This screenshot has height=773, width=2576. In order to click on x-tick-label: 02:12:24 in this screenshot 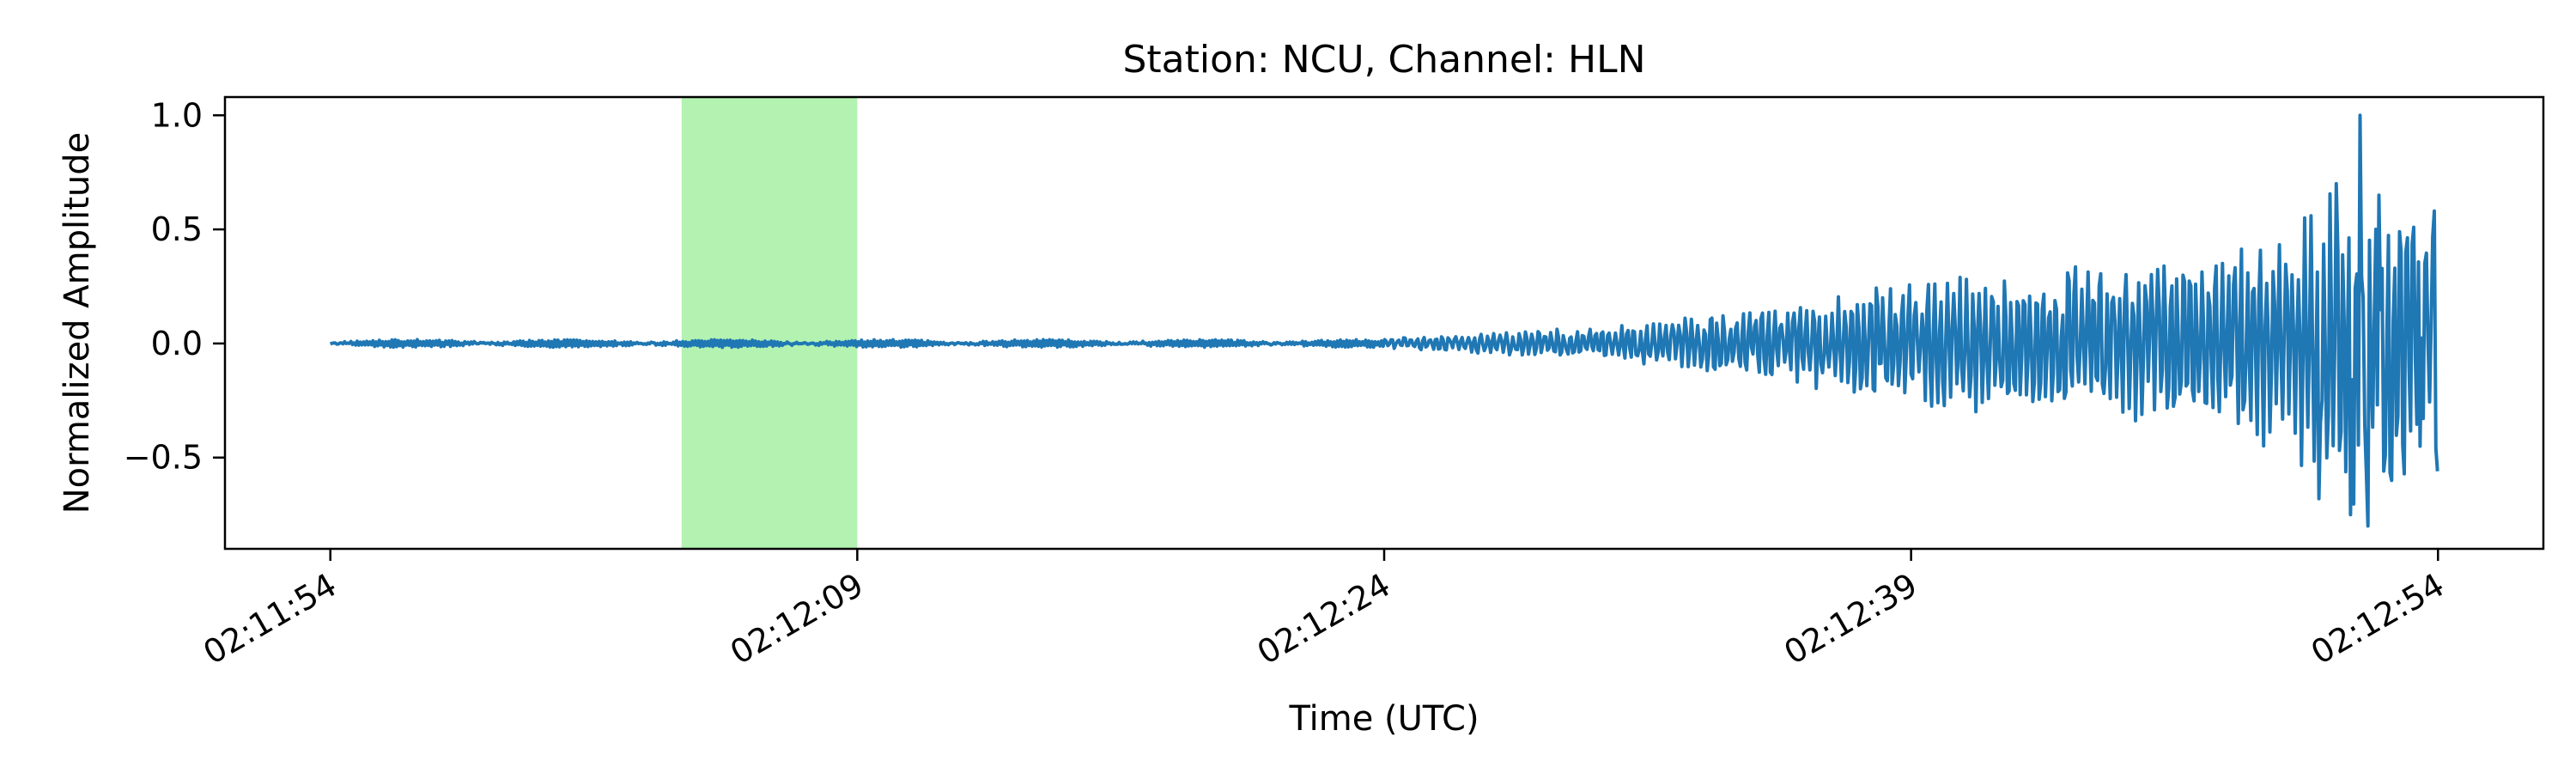, I will do `click(1324, 619)`.